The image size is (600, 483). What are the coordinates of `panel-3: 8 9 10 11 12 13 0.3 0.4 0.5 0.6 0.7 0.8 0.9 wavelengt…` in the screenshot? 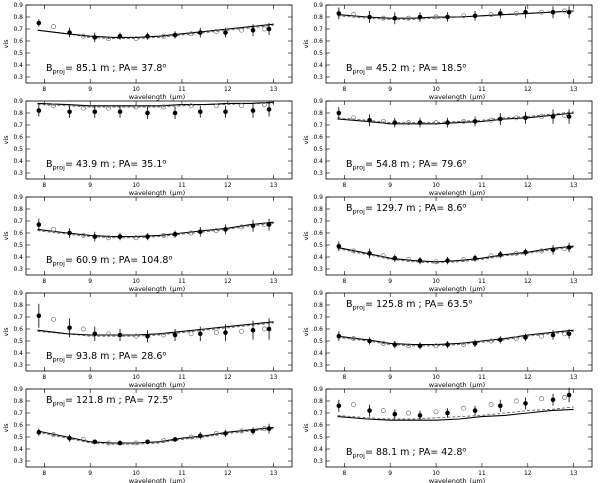 It's located at (147, 147).